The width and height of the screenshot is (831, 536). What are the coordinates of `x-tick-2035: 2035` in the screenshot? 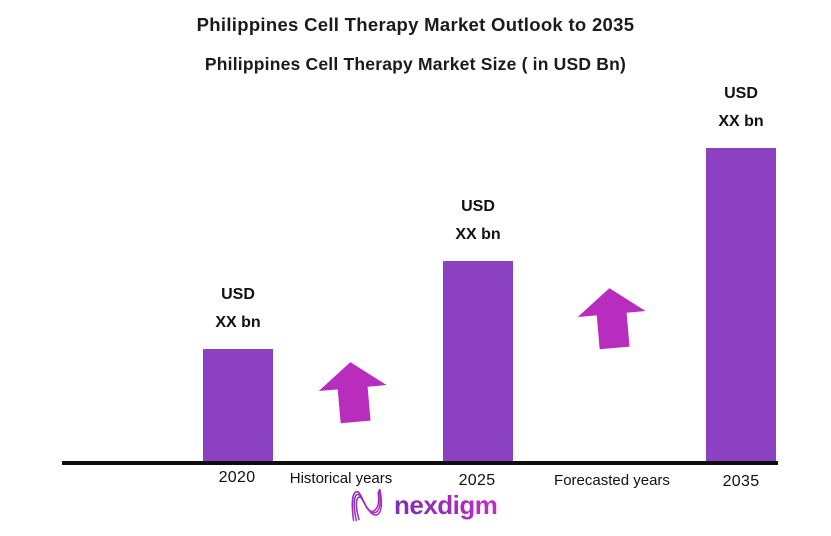 It's located at (741, 481).